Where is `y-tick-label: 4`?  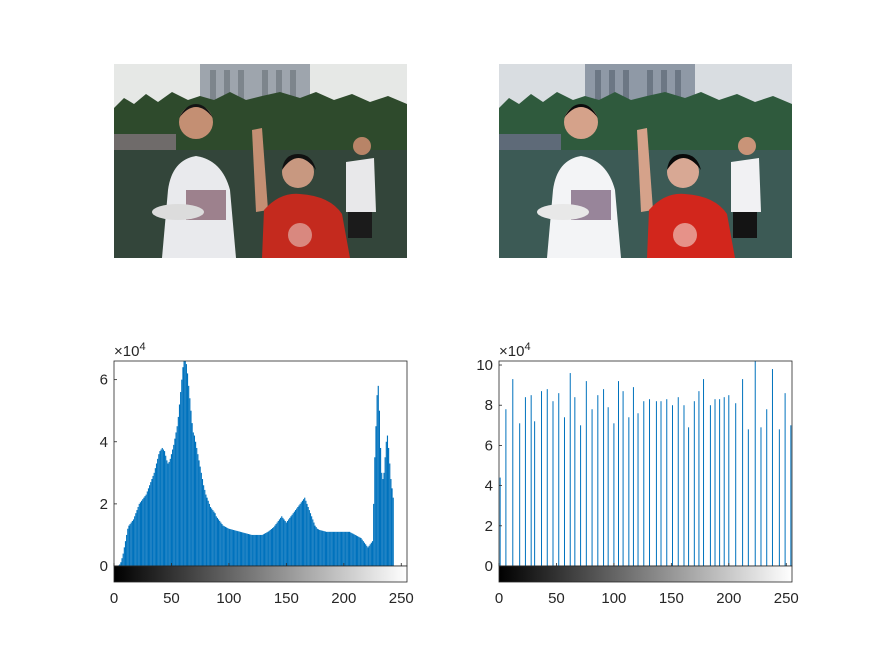
y-tick-label: 4 is located at coordinates (489, 486).